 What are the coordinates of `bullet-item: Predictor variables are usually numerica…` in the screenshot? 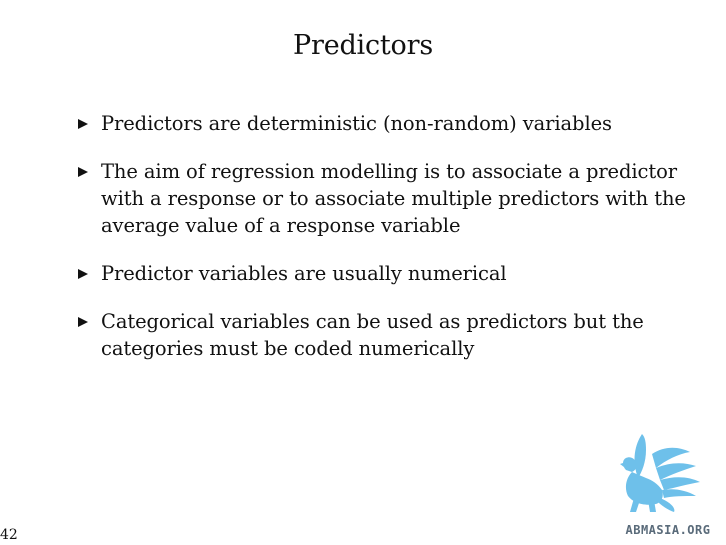 It's located at (383, 273).